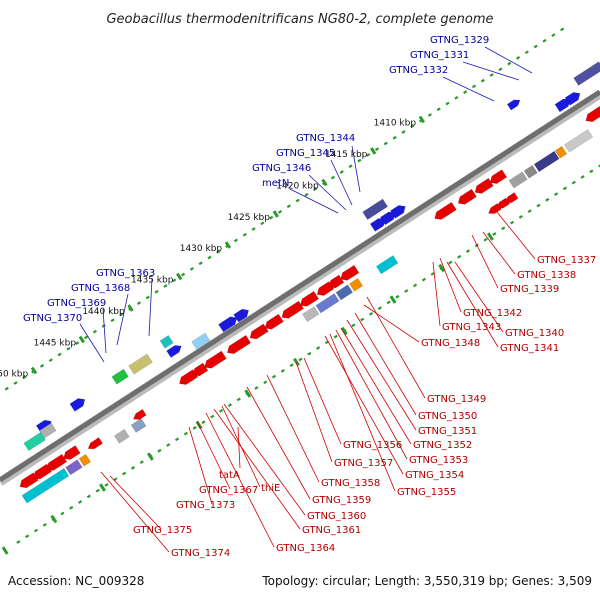 The width and height of the screenshot is (600, 600). I want to click on gene-label: GTNG_1370, so click(52, 318).